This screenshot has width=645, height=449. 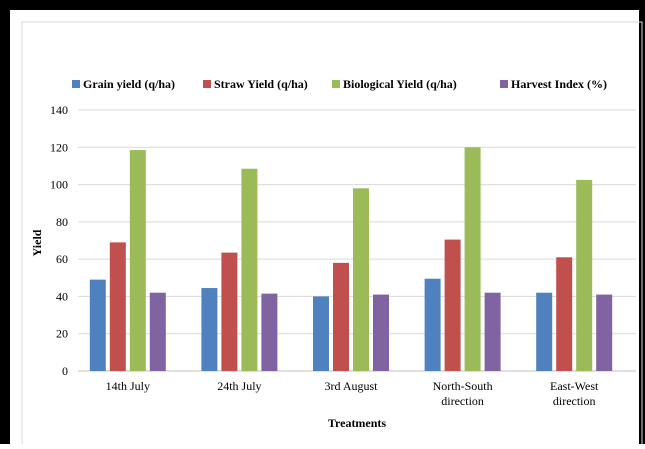 What do you see at coordinates (59, 185) in the screenshot?
I see `y-tick-label: 100` at bounding box center [59, 185].